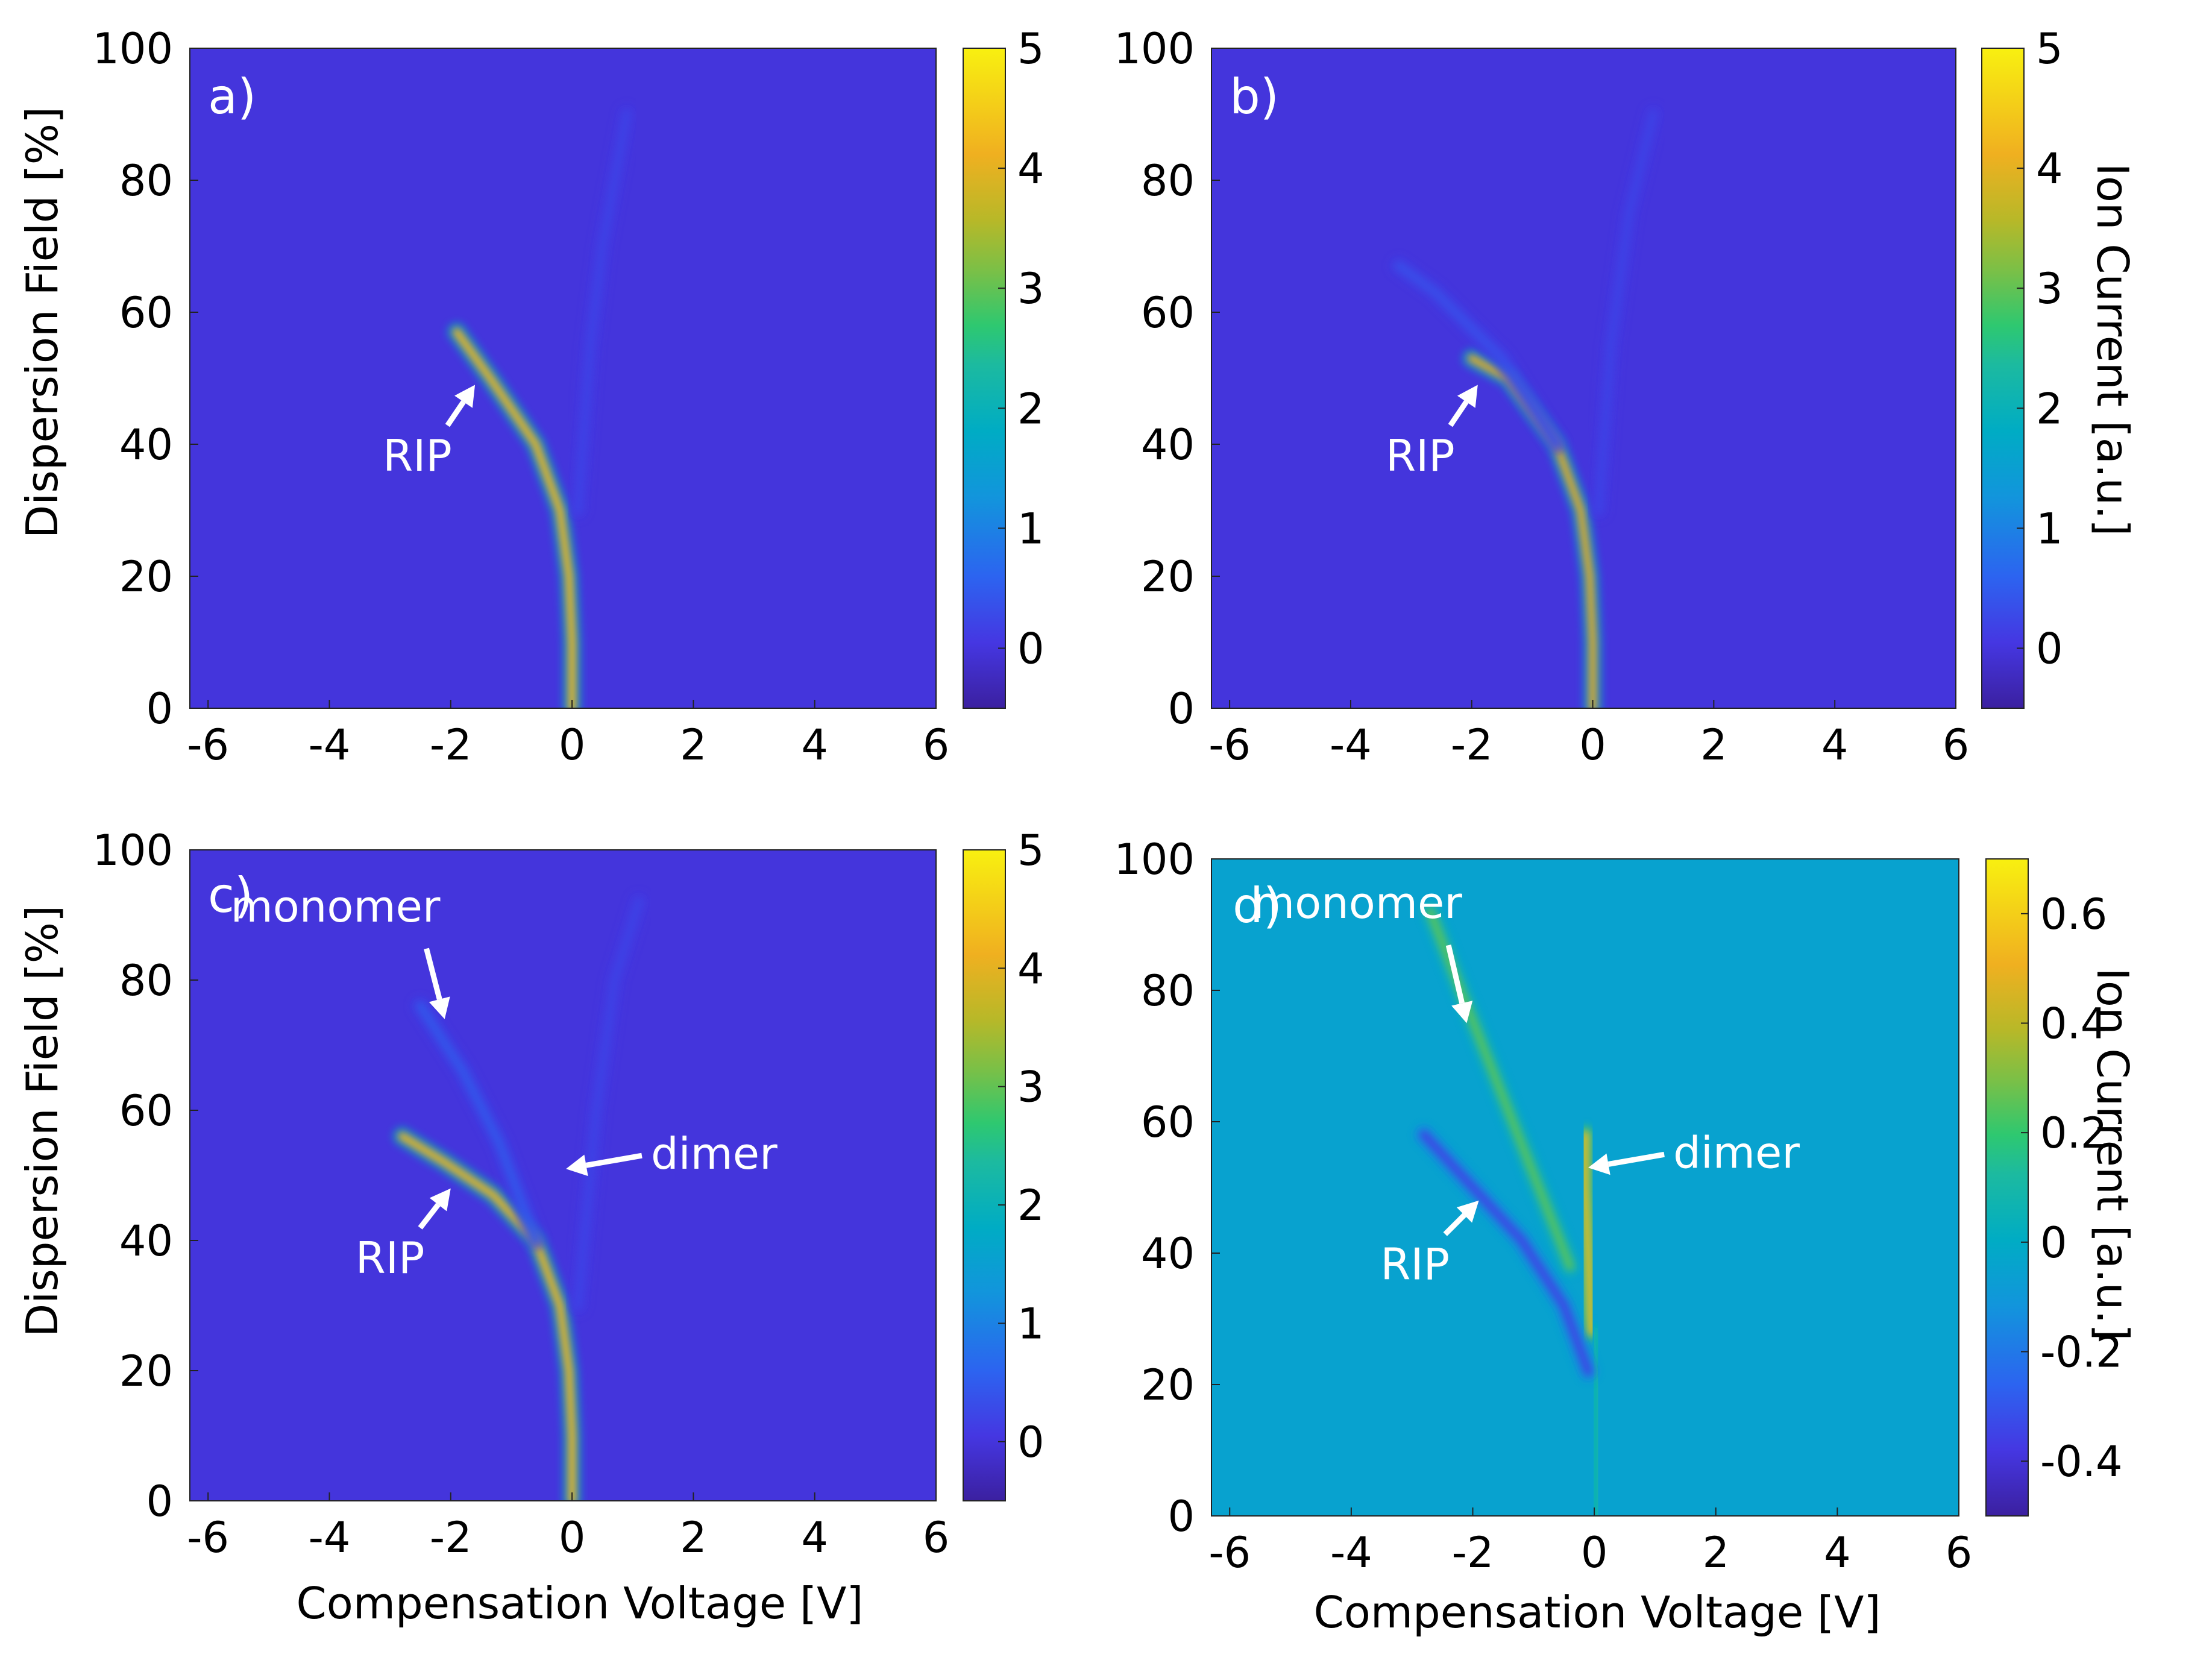 This screenshot has height=1666, width=2212. What do you see at coordinates (2081, 1461) in the screenshot?
I see `panel-d-colorbar-tick-label: -0.4` at bounding box center [2081, 1461].